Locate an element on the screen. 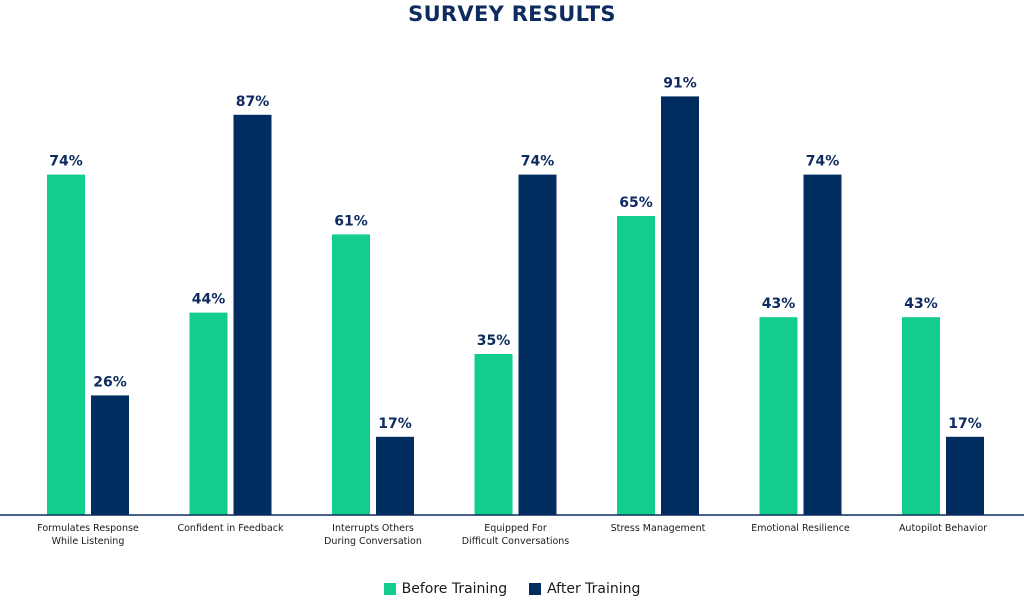  category-label-3: Equipped For Difficult Conversations is located at coordinates (516, 535).